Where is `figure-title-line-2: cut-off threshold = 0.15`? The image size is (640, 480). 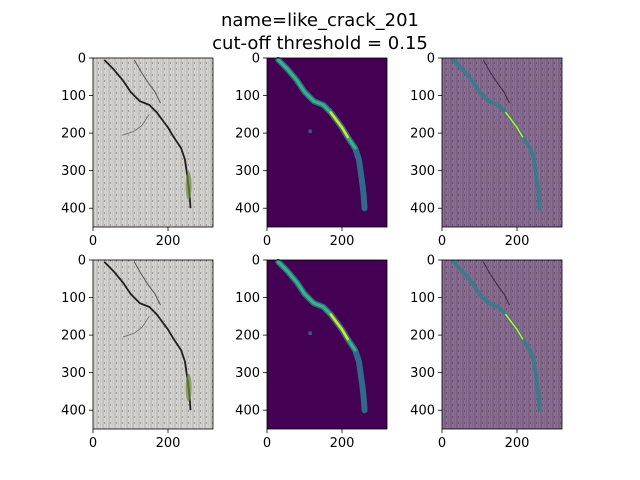 figure-title-line-2: cut-off threshold = 0.15 is located at coordinates (320, 43).